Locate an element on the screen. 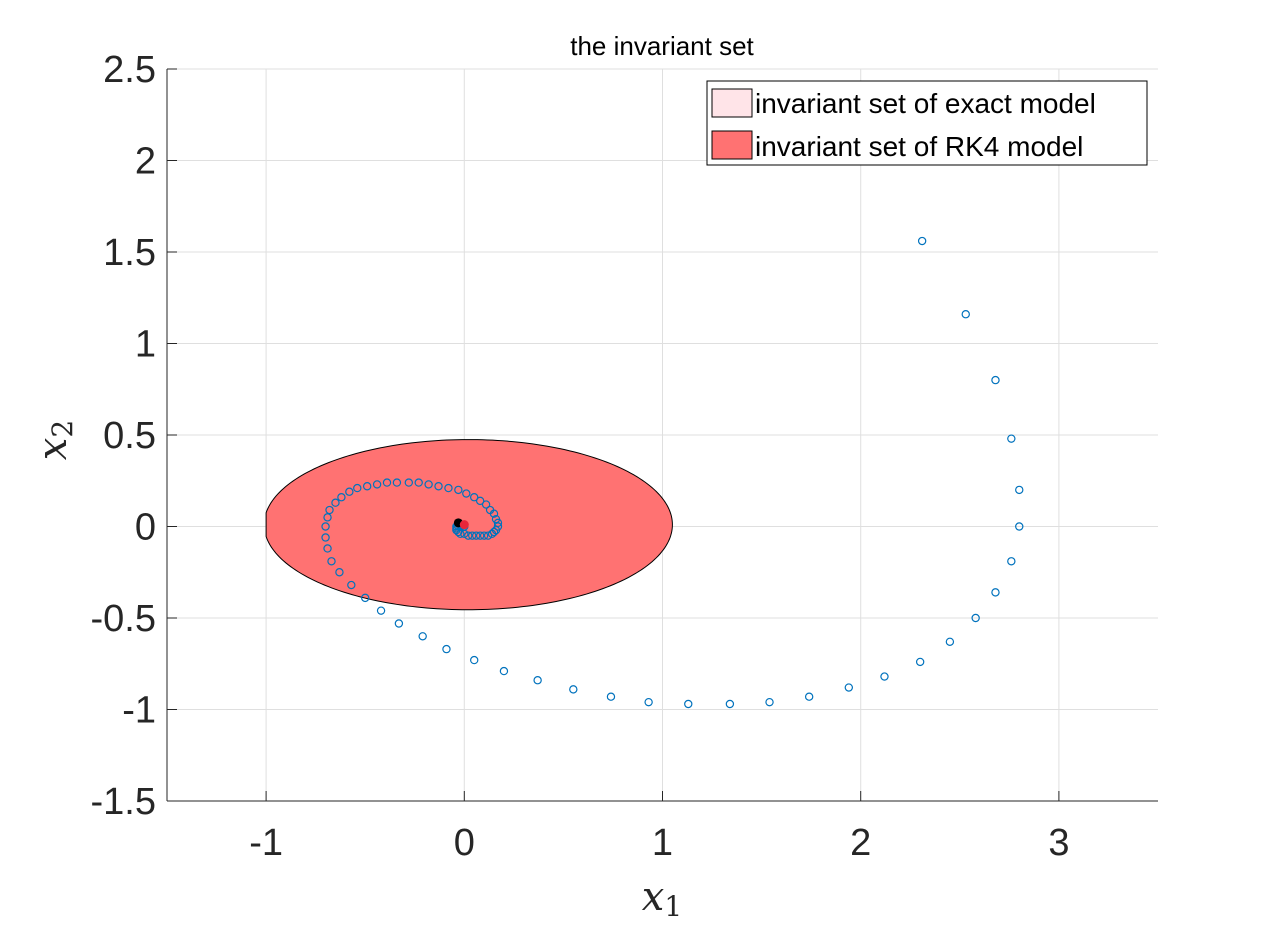 This screenshot has height=925, width=1281. x-tick-label-1: 0 is located at coordinates (464, 843).